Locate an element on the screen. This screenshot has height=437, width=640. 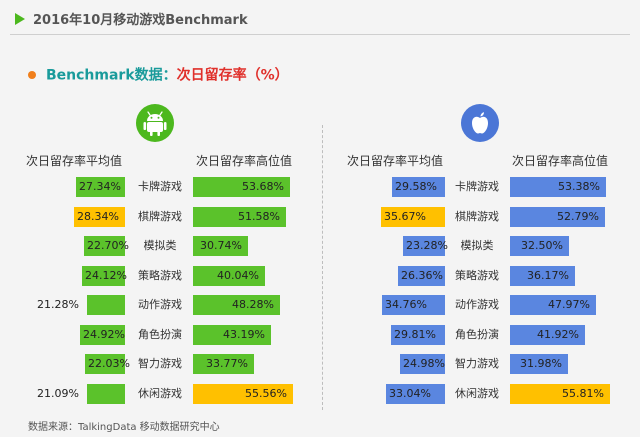
android-avg-value-label: 24.92% is located at coordinates (104, 334).